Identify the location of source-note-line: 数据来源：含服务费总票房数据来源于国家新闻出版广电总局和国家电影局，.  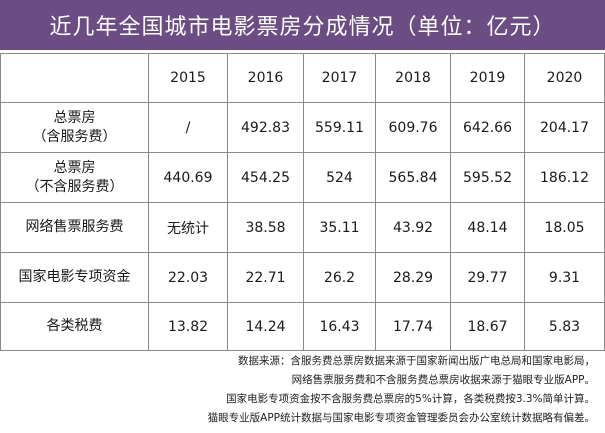
(416, 361).